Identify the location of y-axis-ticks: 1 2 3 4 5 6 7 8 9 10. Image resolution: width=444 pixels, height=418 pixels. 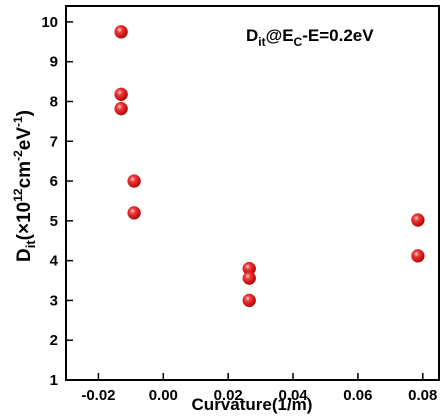
(57, 201).